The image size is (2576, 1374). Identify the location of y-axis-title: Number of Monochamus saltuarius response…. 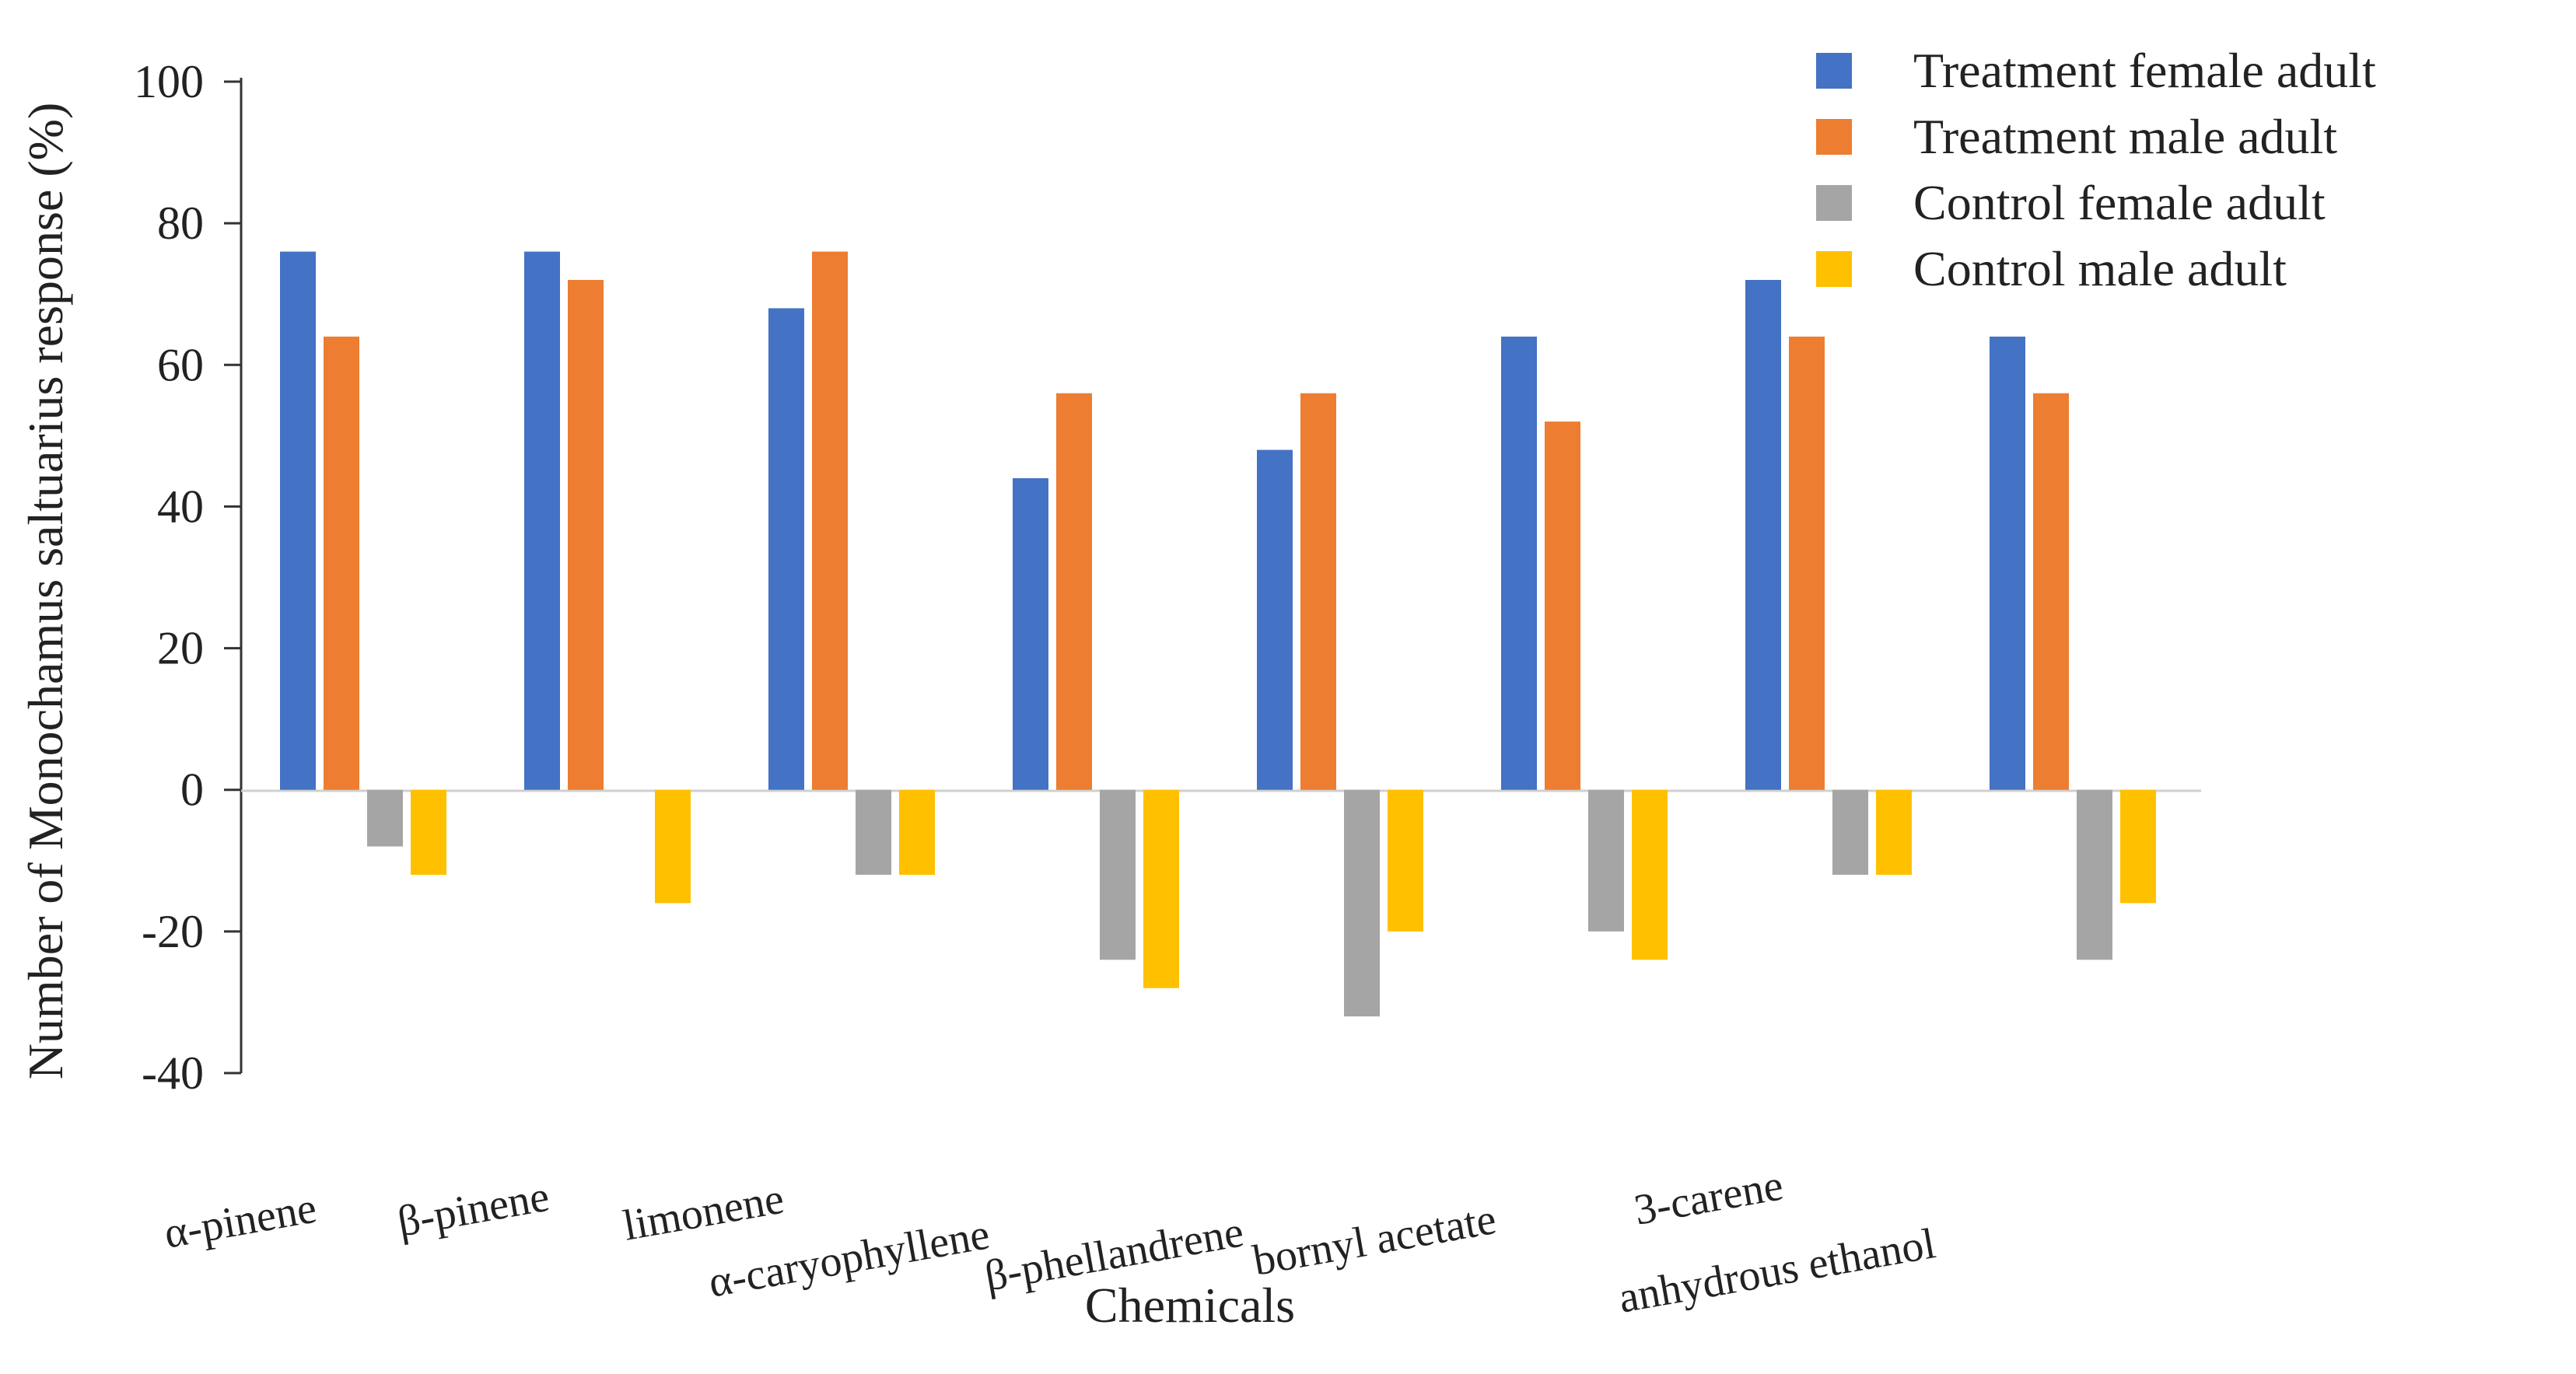
(46, 591).